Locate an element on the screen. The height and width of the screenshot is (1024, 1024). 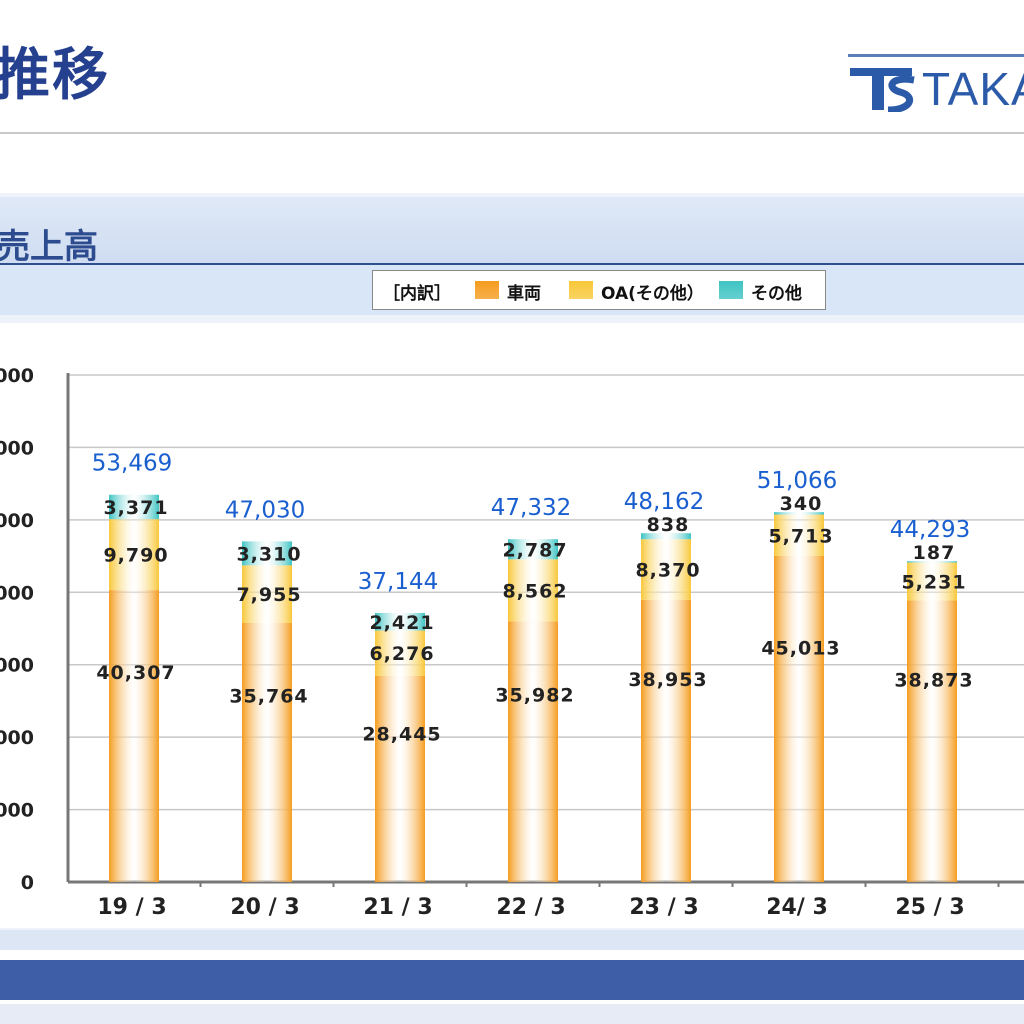
data-label: 3,371 is located at coordinates (135, 508).